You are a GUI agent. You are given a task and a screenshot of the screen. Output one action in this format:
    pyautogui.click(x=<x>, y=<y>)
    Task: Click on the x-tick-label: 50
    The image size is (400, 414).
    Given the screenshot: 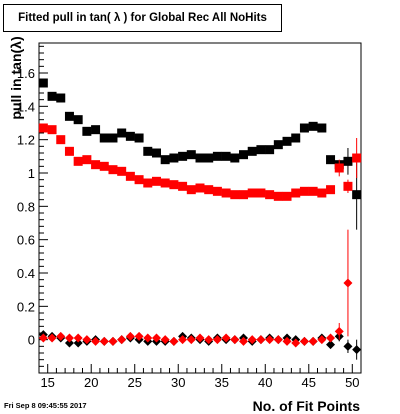 What is the action you would take?
    pyautogui.click(x=352, y=382)
    